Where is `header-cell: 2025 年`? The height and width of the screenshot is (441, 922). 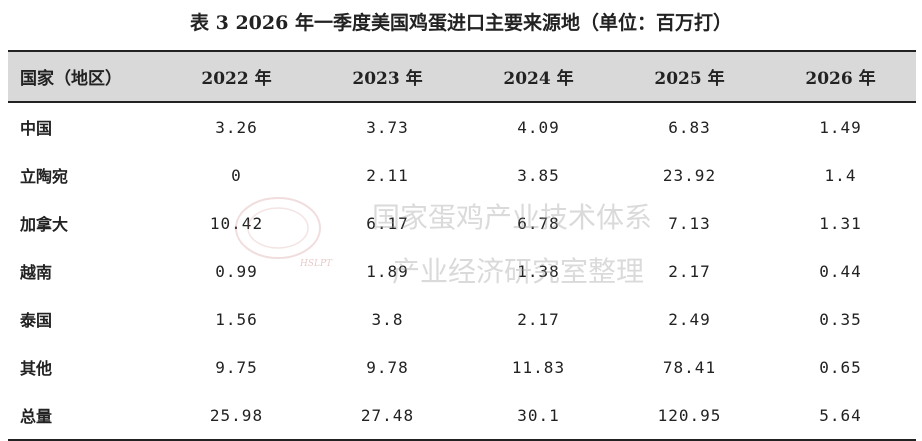
header-cell: 2025 年 is located at coordinates (689, 79).